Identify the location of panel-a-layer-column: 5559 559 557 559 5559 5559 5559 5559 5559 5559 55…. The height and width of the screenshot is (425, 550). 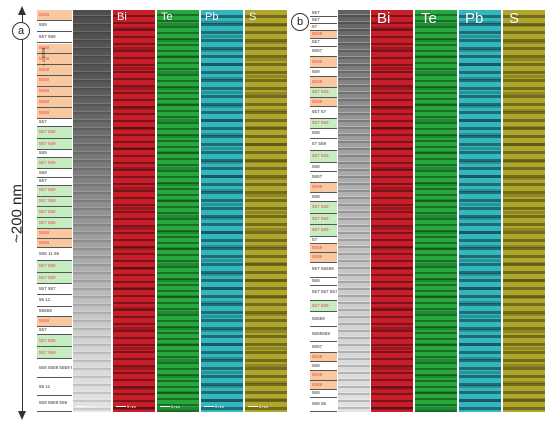
(54, 211).